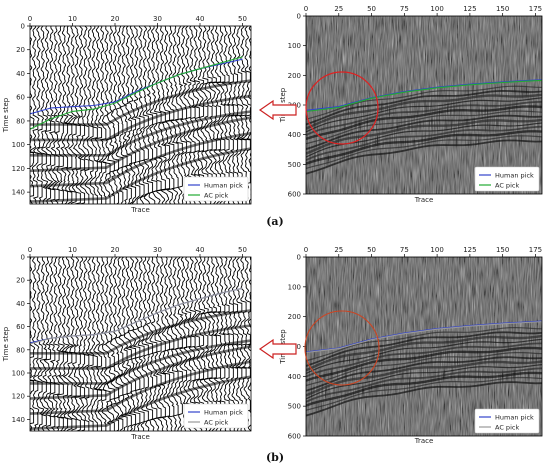 This screenshot has width=550, height=468. Describe the element at coordinates (342, 348) in the screenshot. I see `highlight-circle-b` at that location.